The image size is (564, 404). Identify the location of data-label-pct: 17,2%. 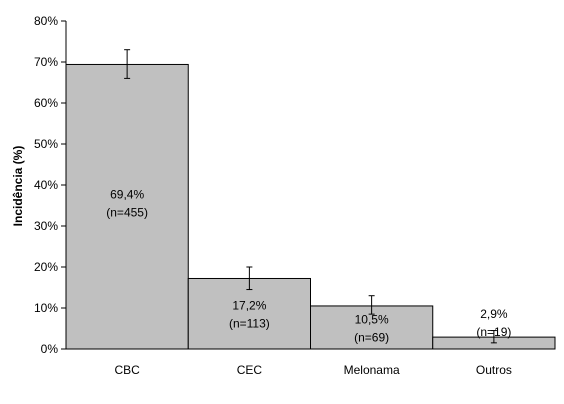
(249, 306).